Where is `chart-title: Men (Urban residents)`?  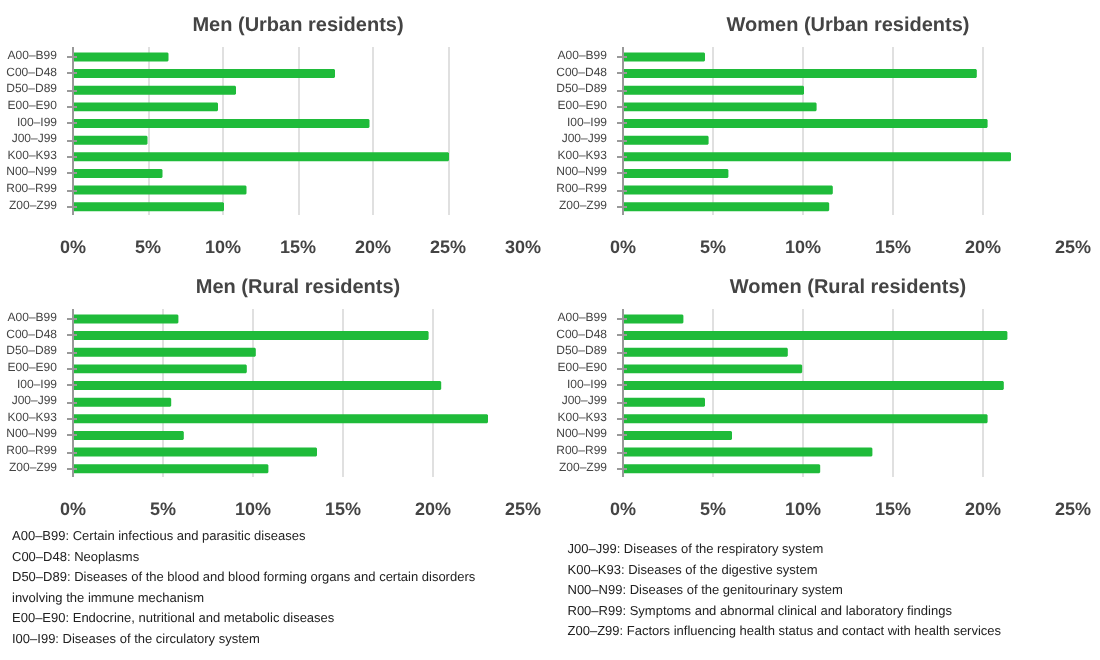
chart-title: Men (Urban residents) is located at coordinates (298, 26).